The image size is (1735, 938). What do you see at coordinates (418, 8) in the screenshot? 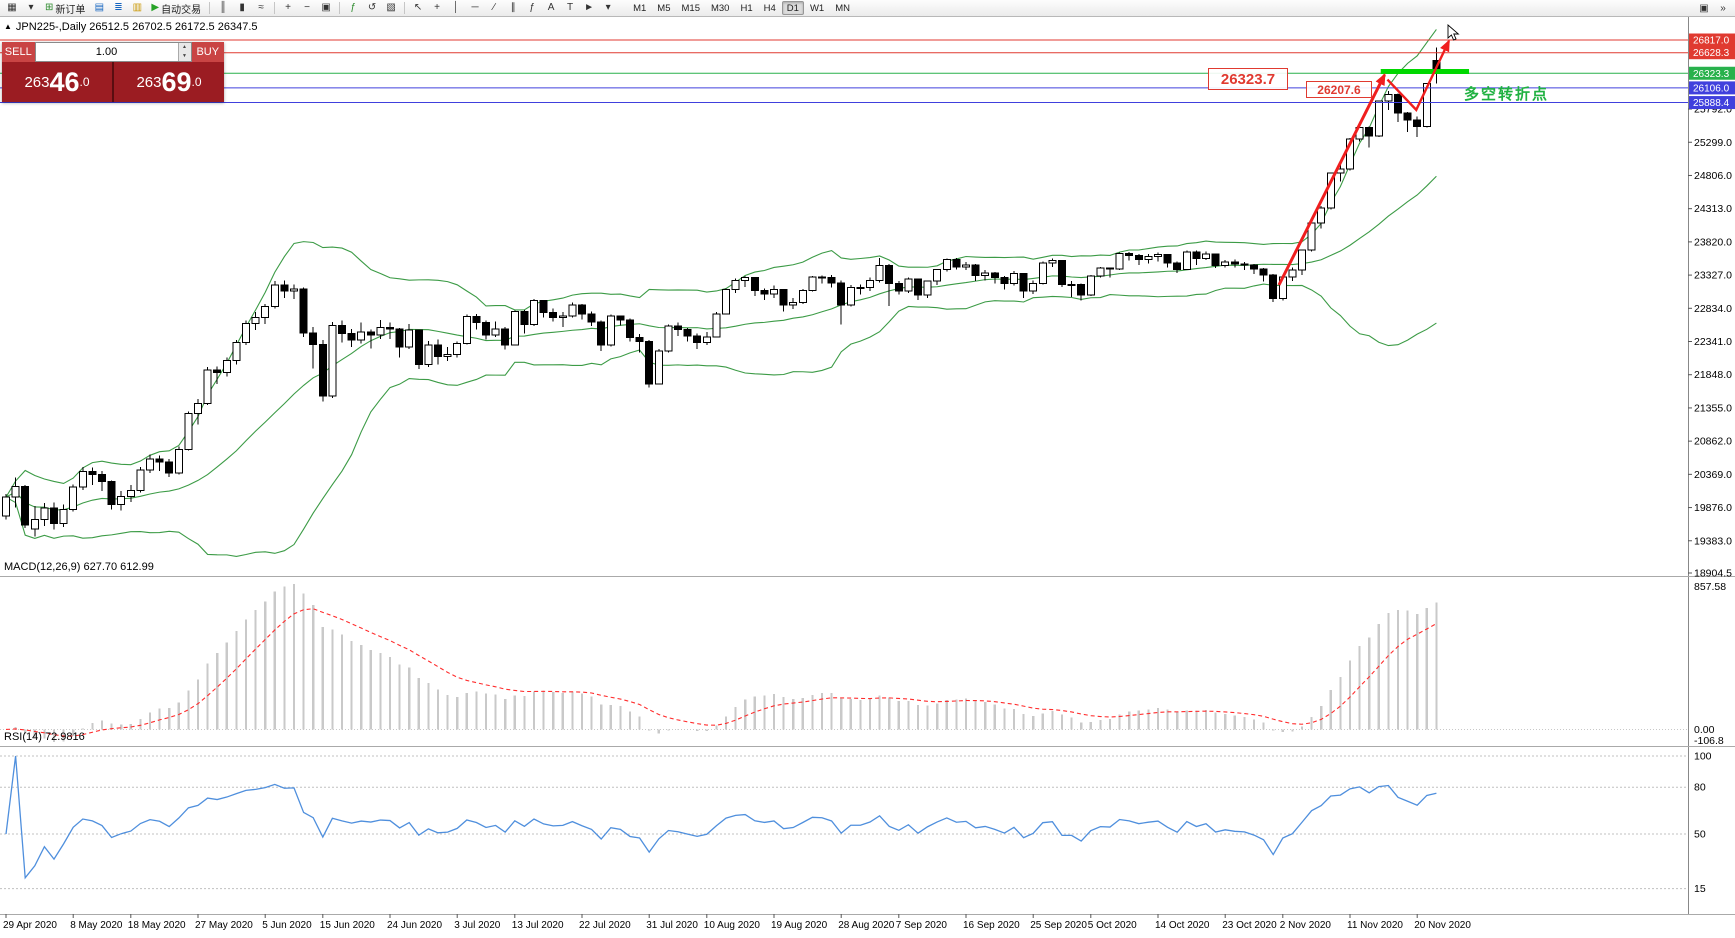
I see `cursor-button: ↖` at bounding box center [418, 8].